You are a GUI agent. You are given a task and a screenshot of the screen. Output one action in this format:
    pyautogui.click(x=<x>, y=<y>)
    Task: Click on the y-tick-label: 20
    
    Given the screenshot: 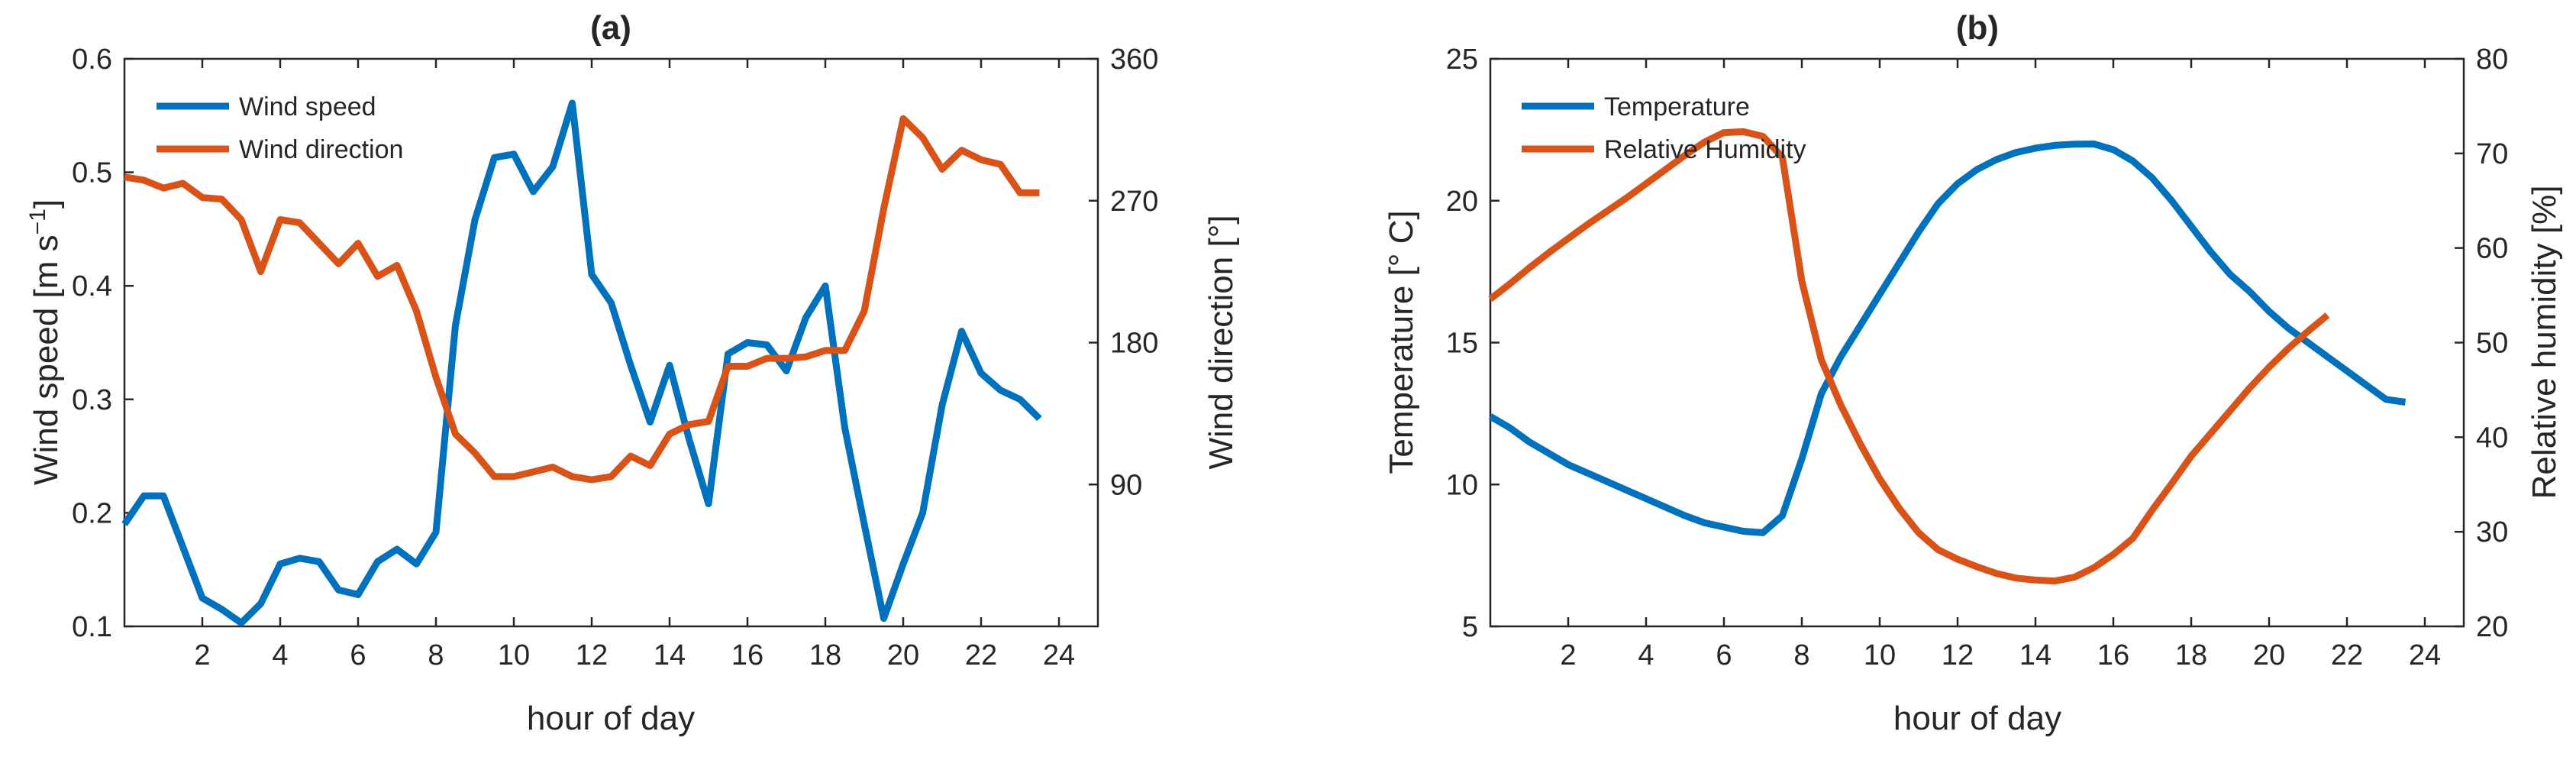 What is the action you would take?
    pyautogui.click(x=1462, y=202)
    